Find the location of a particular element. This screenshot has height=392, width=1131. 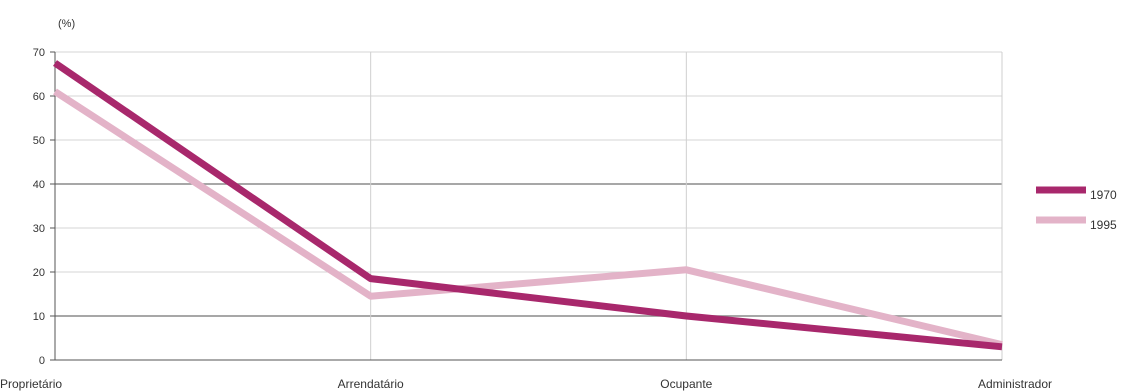

y-tick-label: 30 is located at coordinates (39, 229).